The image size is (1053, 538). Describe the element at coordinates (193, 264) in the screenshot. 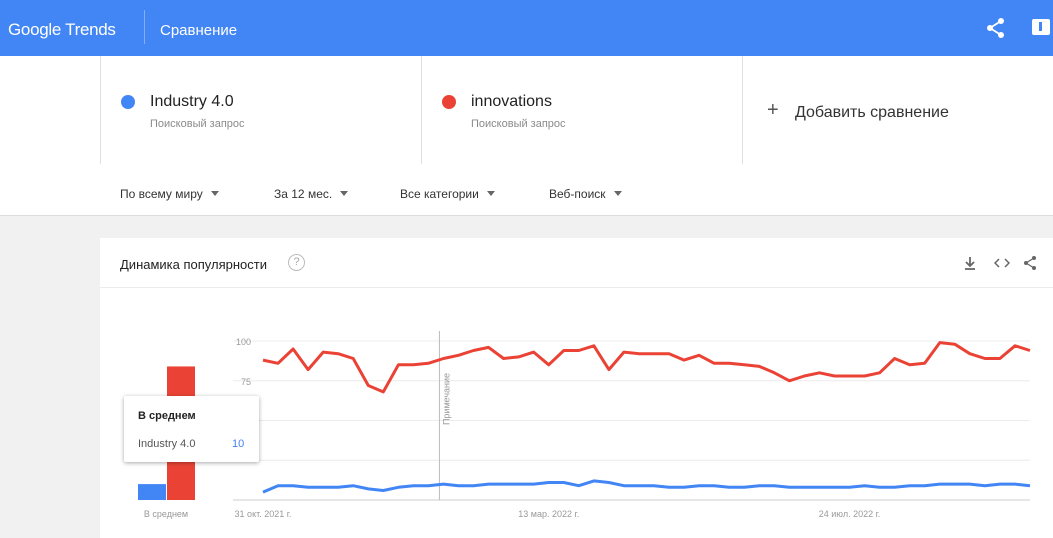

I see `card-title: Динамика популярности` at that location.